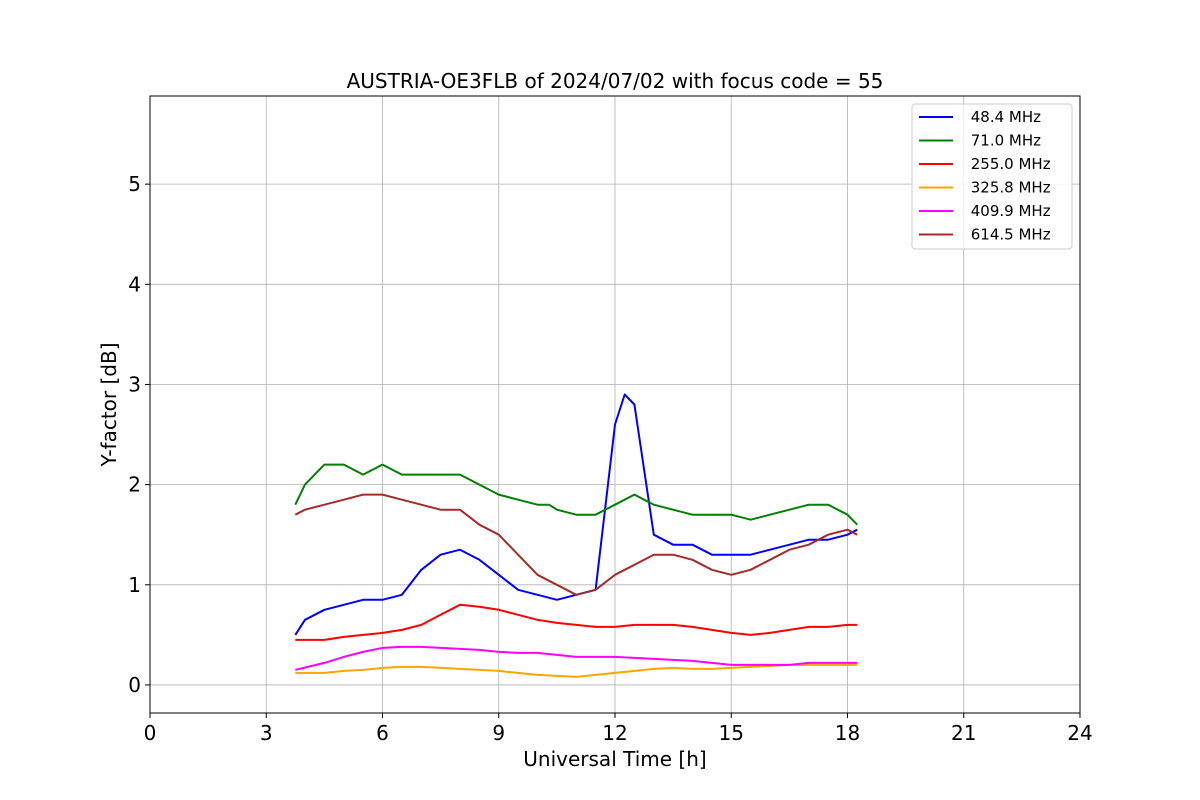  What do you see at coordinates (266, 733) in the screenshot?
I see `x-tick-label: 3` at bounding box center [266, 733].